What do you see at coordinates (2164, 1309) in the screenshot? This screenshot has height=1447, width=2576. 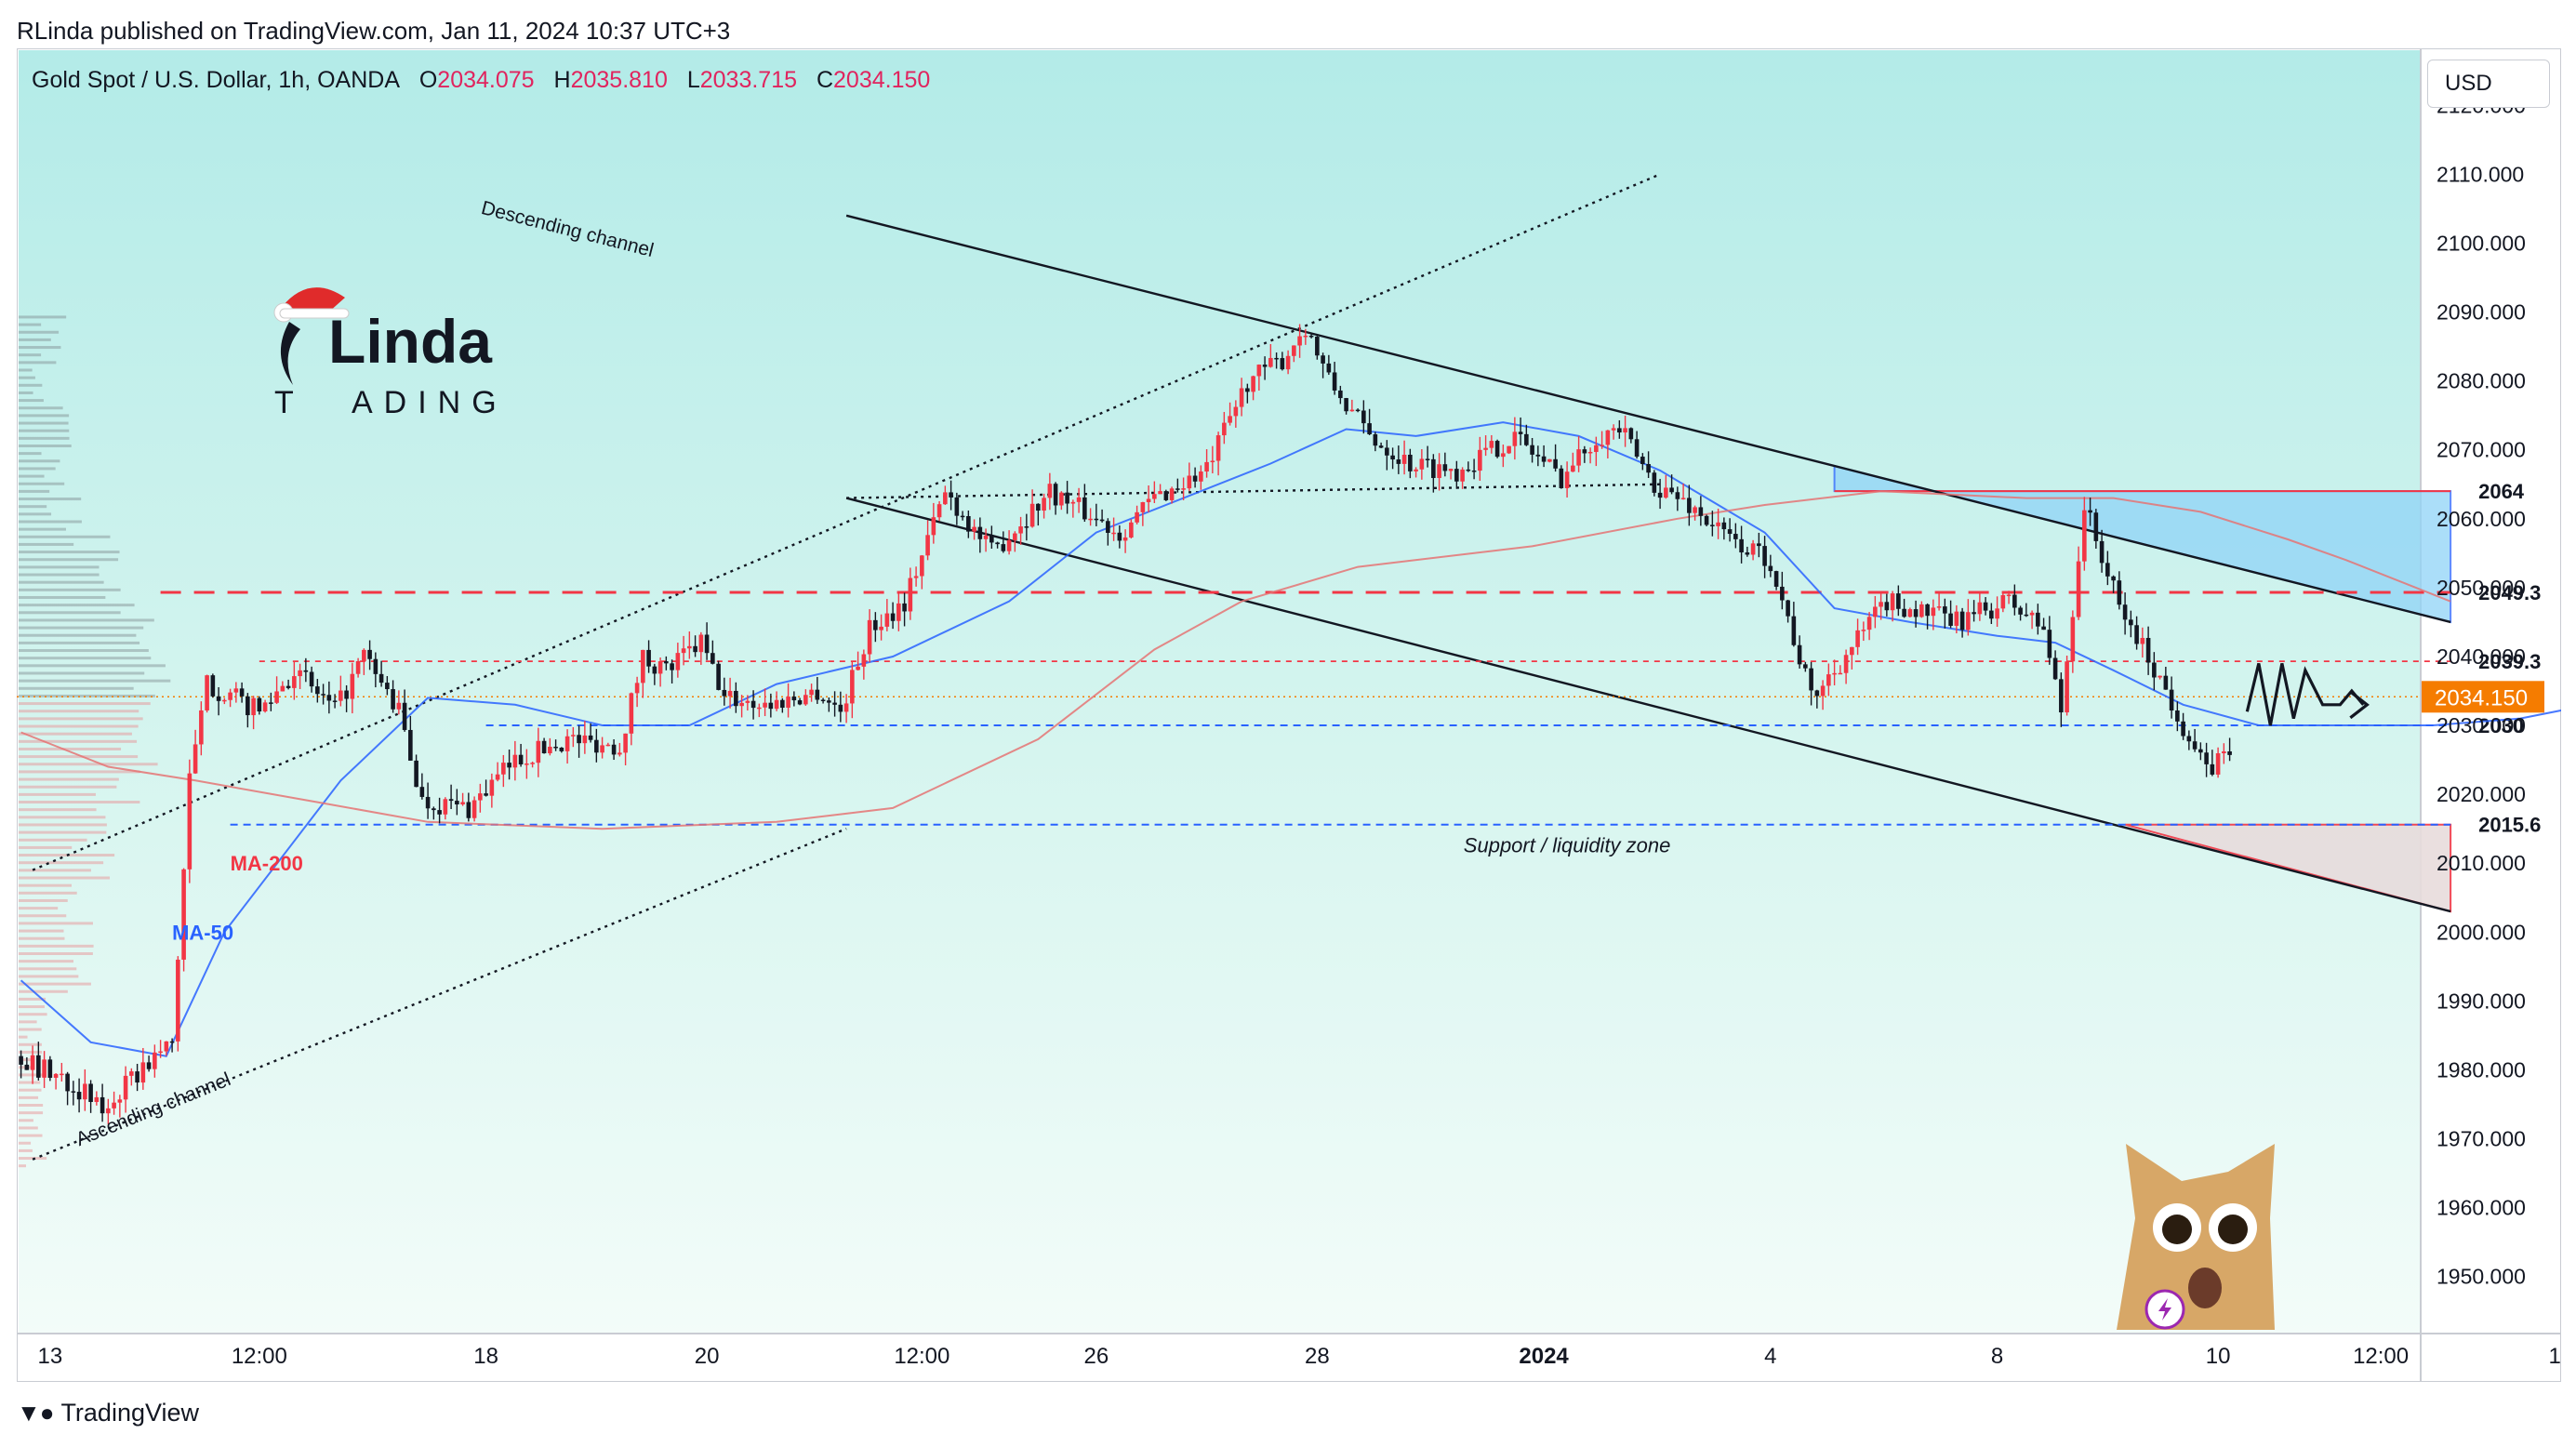 I see `lightning-icon` at bounding box center [2164, 1309].